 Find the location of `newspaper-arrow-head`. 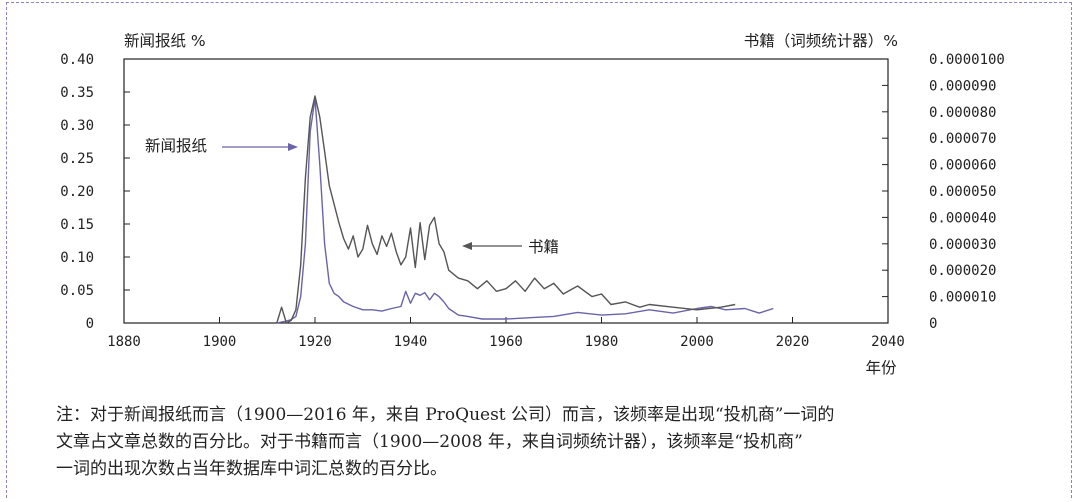

newspaper-arrow-head is located at coordinates (293, 147).